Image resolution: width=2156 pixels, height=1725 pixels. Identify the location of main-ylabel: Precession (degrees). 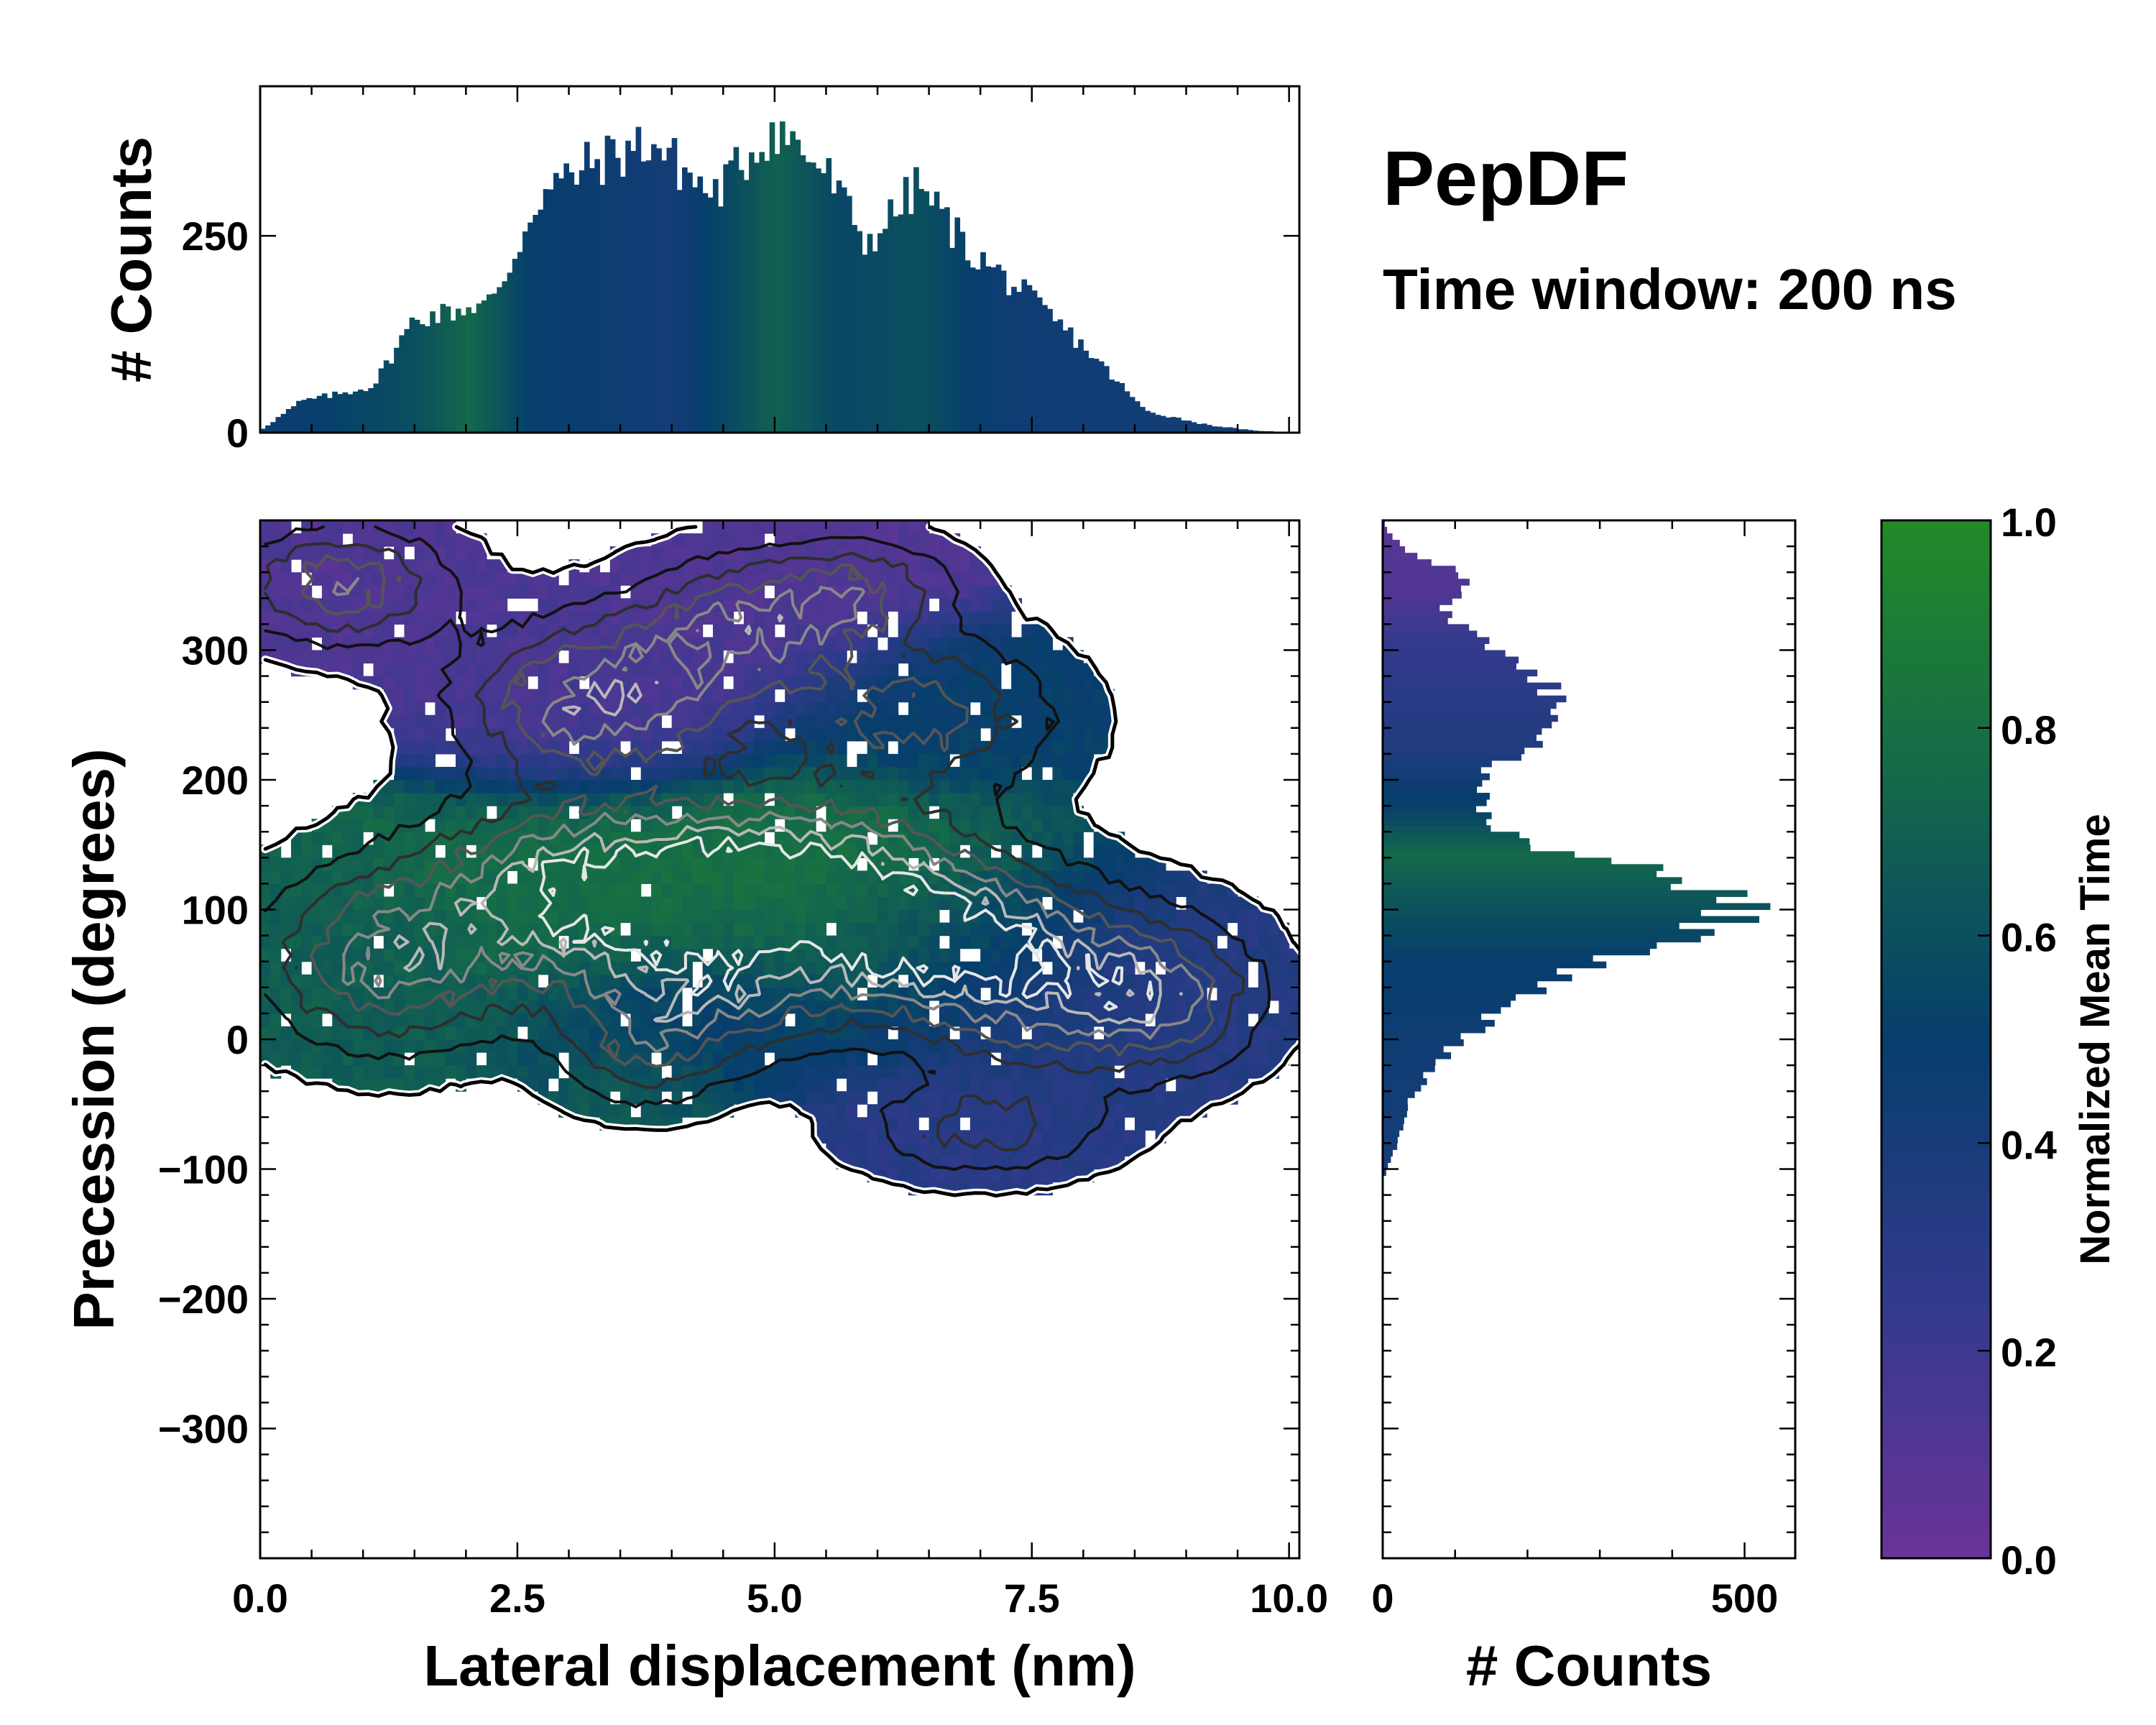
(94, 1039).